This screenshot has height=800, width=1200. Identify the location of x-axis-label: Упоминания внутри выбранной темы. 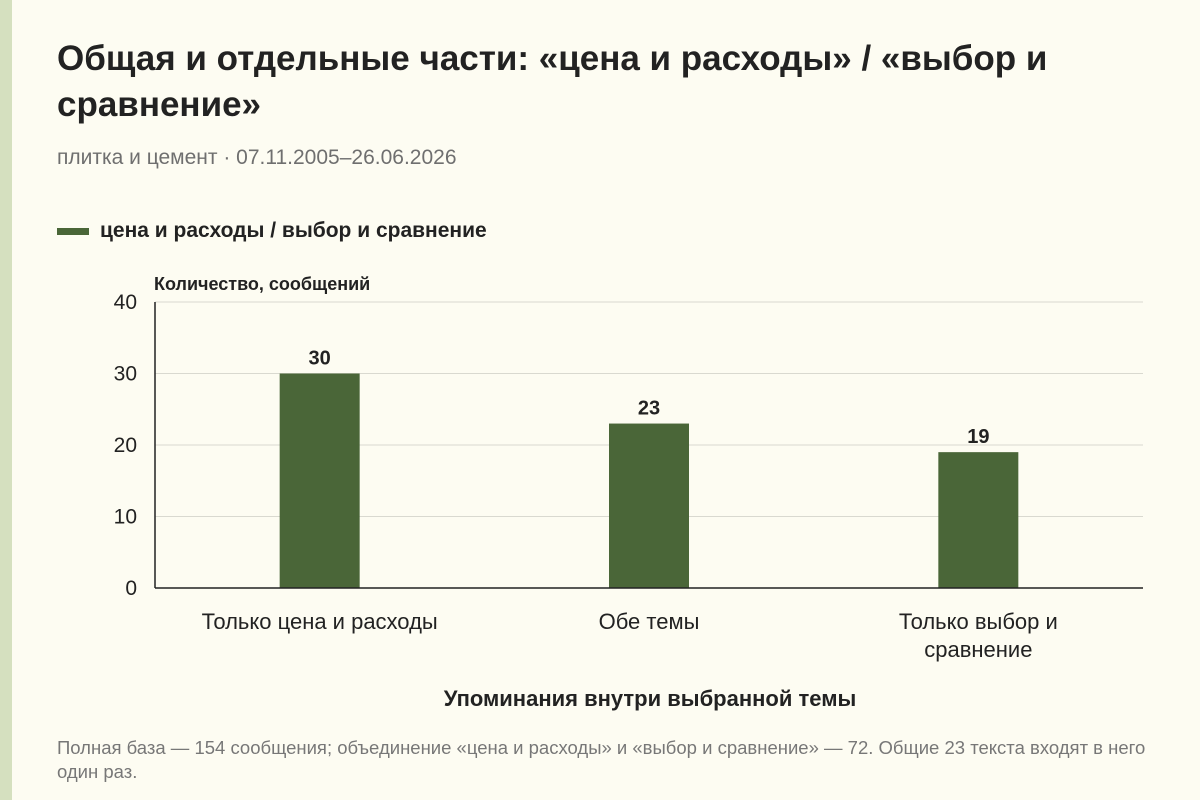
(650, 698).